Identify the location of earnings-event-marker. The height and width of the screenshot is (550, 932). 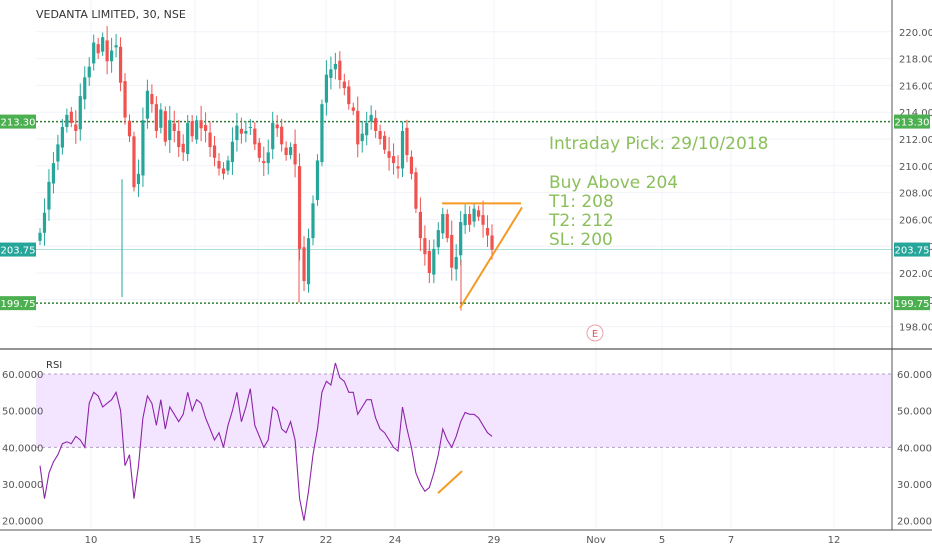
(595, 333).